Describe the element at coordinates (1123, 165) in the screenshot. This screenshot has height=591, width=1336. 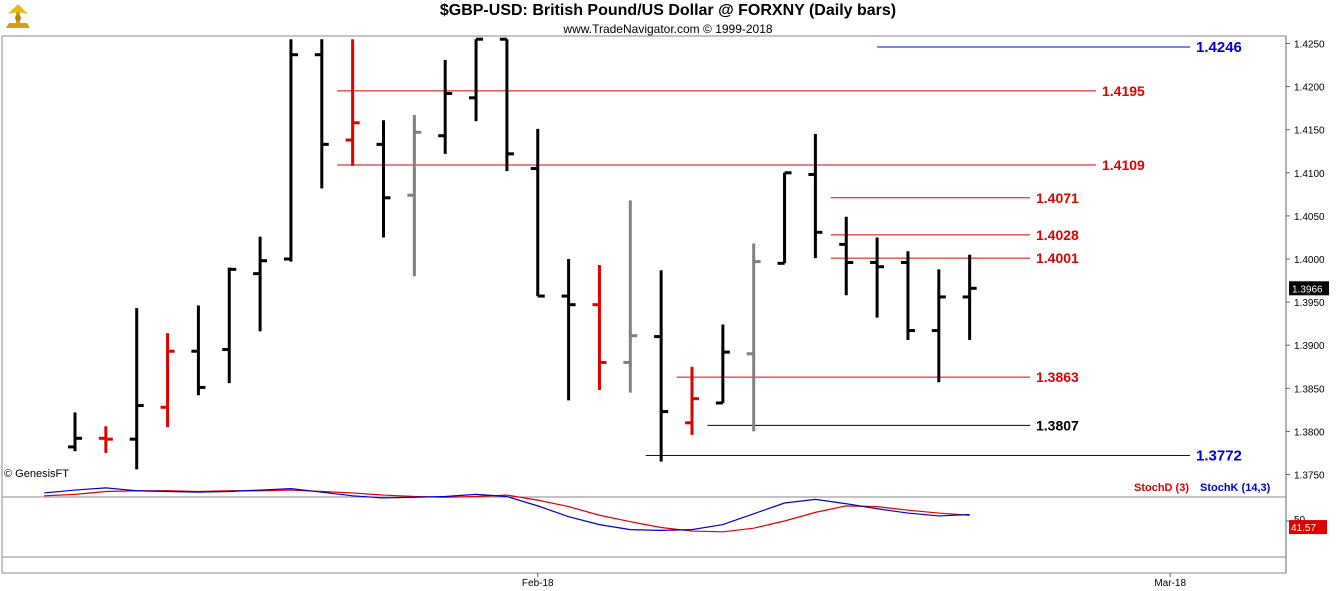
I see `level-label: 1.4109` at that location.